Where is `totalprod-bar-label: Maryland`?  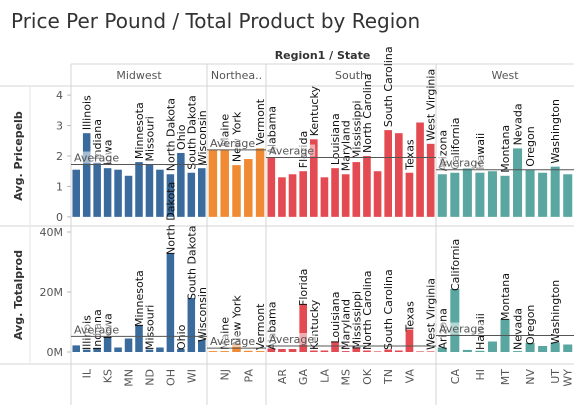
totalprod-bar-label: Maryland is located at coordinates (346, 324).